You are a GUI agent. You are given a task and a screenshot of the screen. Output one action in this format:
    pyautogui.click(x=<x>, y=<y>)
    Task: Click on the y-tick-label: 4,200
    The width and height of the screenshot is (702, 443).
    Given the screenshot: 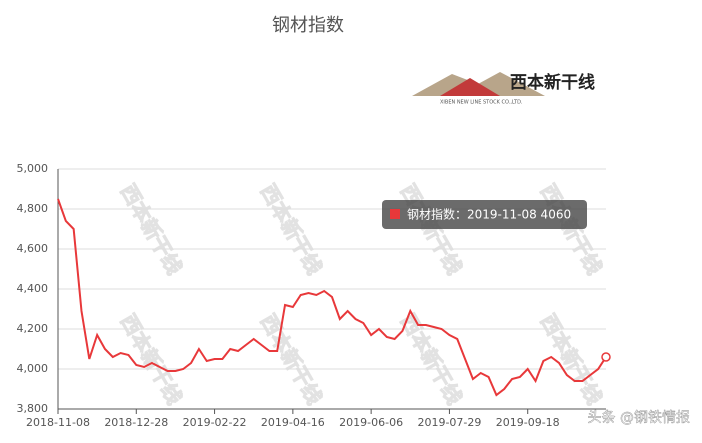 What is the action you would take?
    pyautogui.click(x=33, y=328)
    